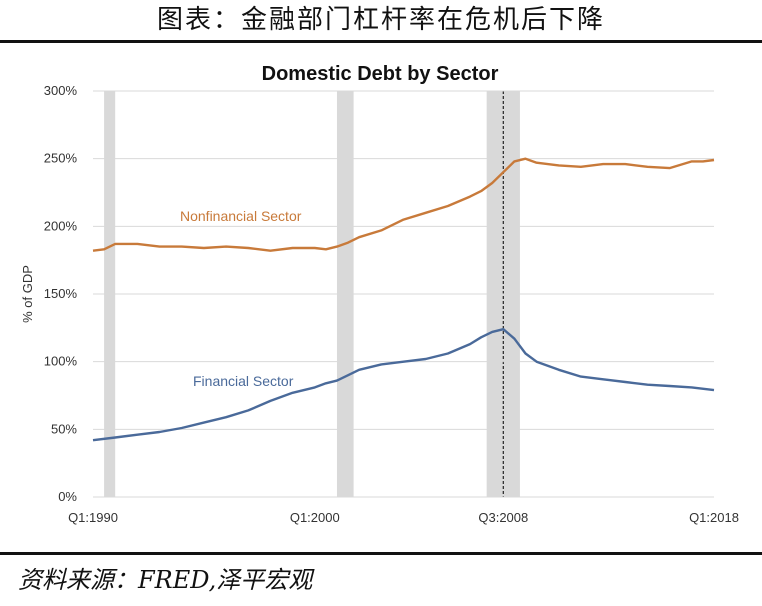  What do you see at coordinates (380, 74) in the screenshot?
I see `chart-title: Domestic Debt by Sector` at bounding box center [380, 74].